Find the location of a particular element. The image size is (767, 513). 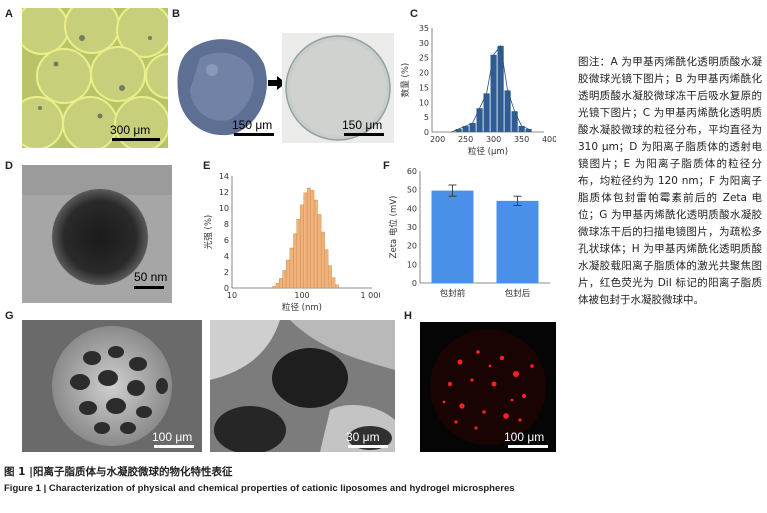

panel-g-right-scale-bar is located at coordinates (368, 446).